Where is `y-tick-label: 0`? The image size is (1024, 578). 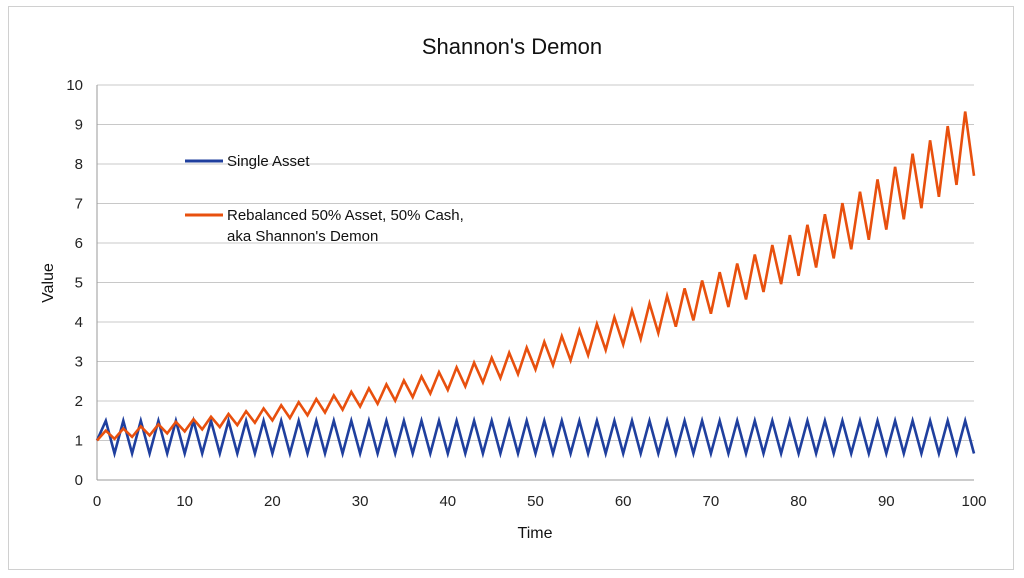 y-tick-label: 0 is located at coordinates (79, 480).